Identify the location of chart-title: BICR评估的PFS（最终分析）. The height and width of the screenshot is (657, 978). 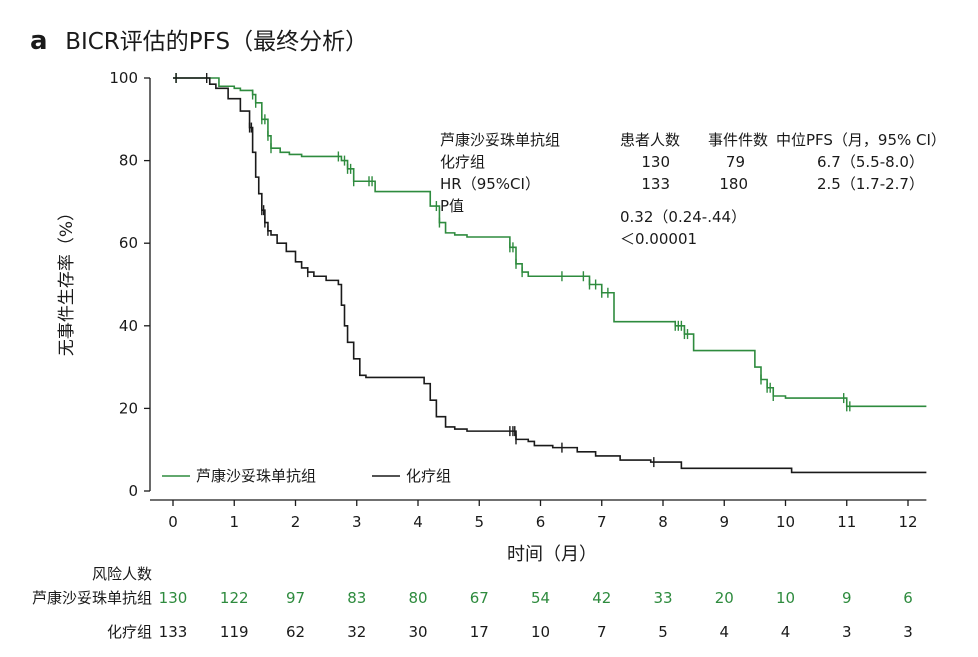
(217, 42).